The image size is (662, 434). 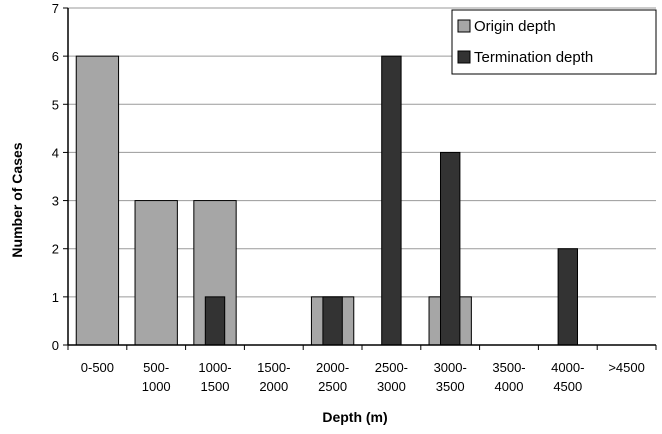 What do you see at coordinates (55, 249) in the screenshot?
I see `y-tick-label-2: 2` at bounding box center [55, 249].